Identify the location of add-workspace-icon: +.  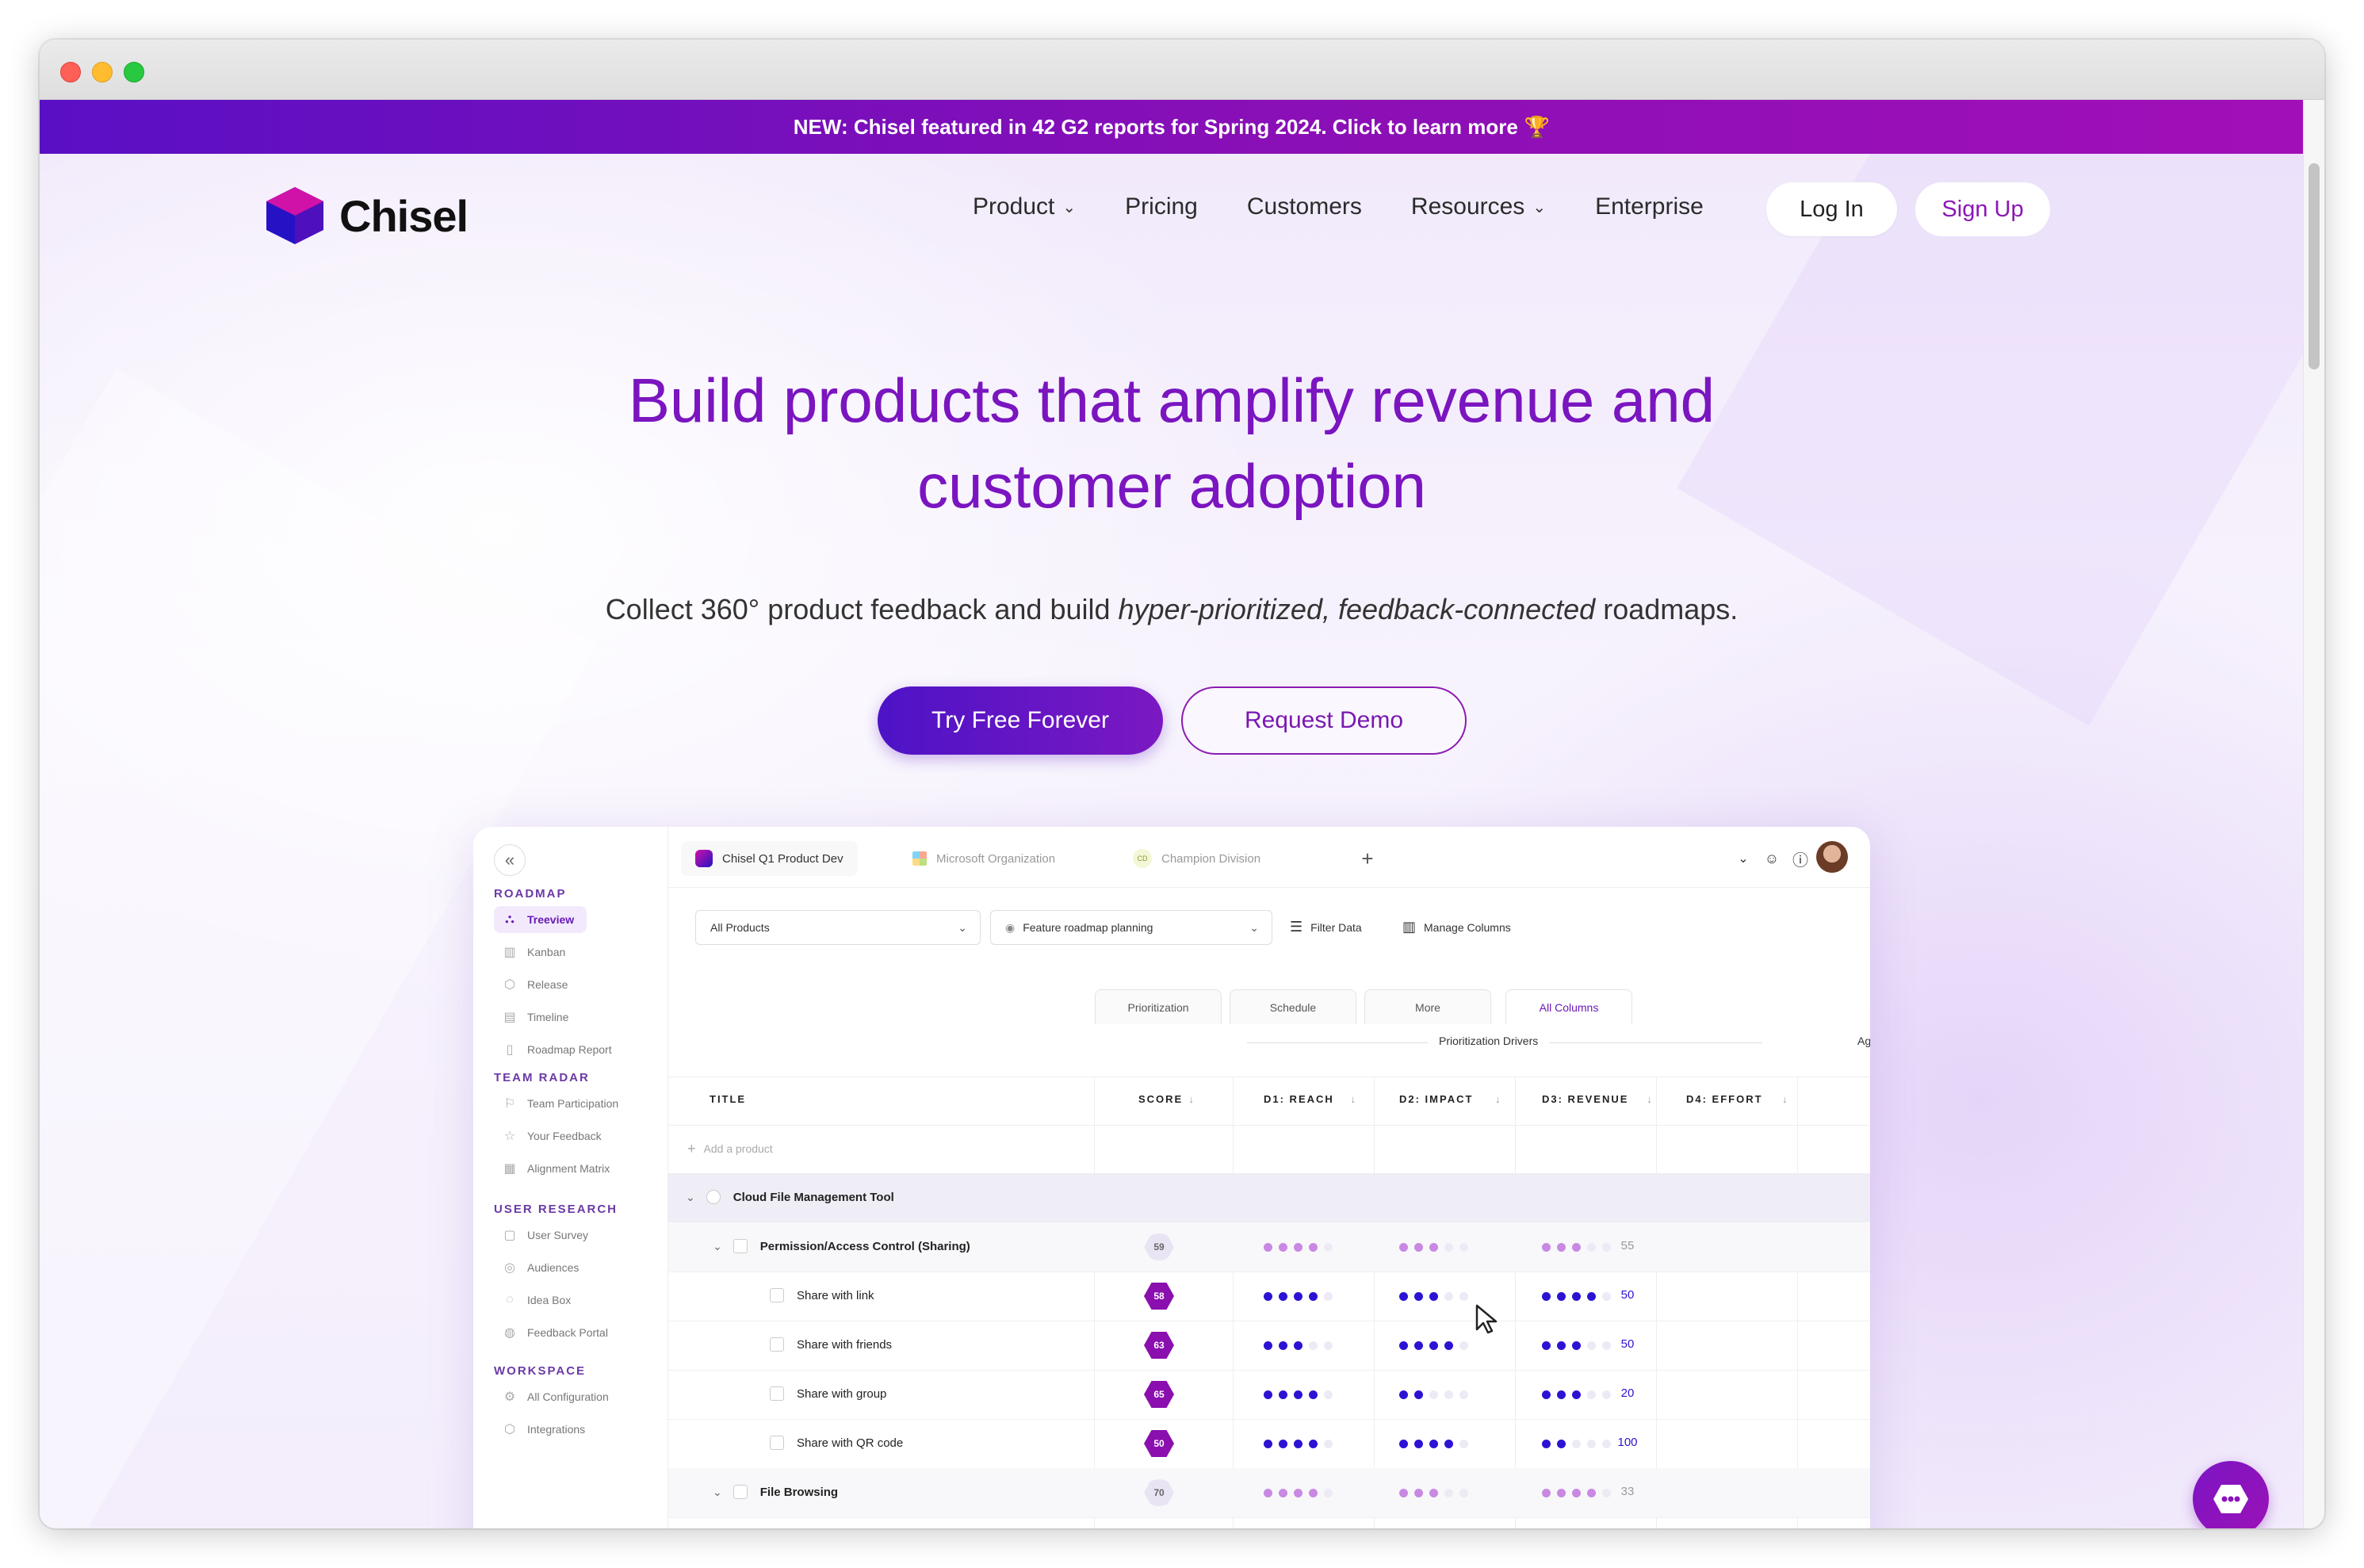
(1367, 858).